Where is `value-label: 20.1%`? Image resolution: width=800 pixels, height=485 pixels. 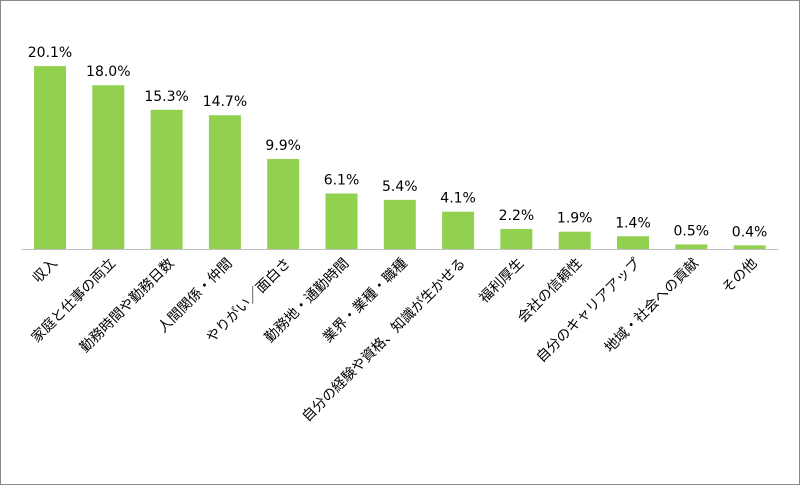 value-label: 20.1% is located at coordinates (50, 53).